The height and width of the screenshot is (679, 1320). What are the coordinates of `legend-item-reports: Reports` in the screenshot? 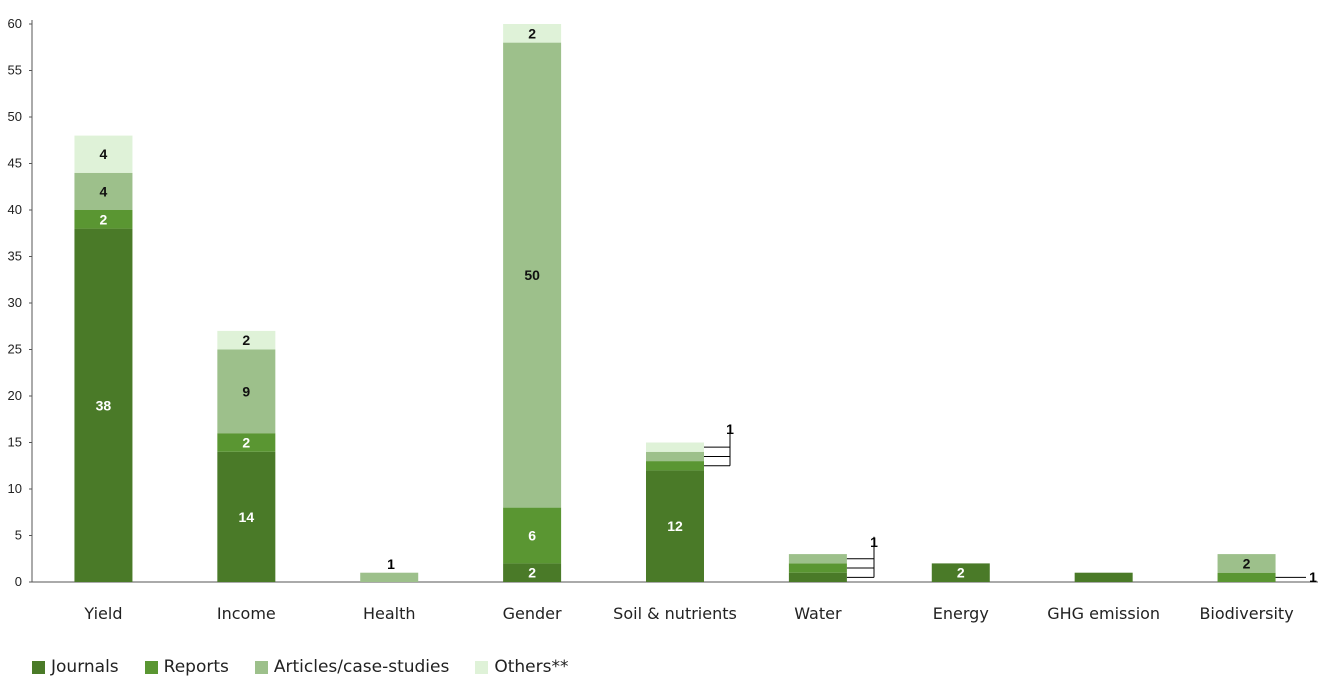 It's located at (186, 667).